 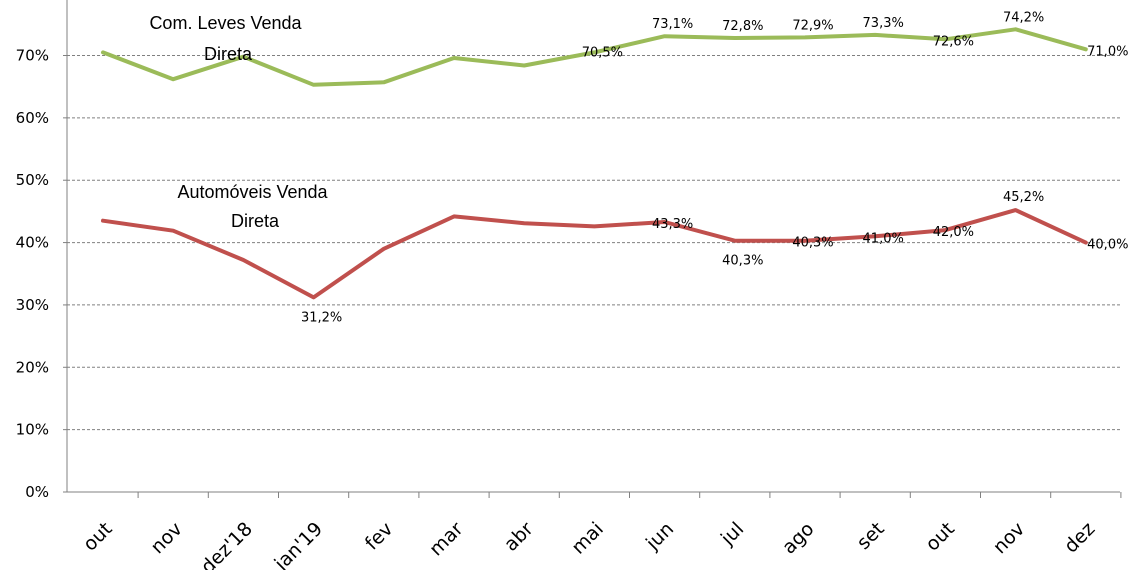 What do you see at coordinates (812, 25) in the screenshot?
I see `data-label: 72,9%` at bounding box center [812, 25].